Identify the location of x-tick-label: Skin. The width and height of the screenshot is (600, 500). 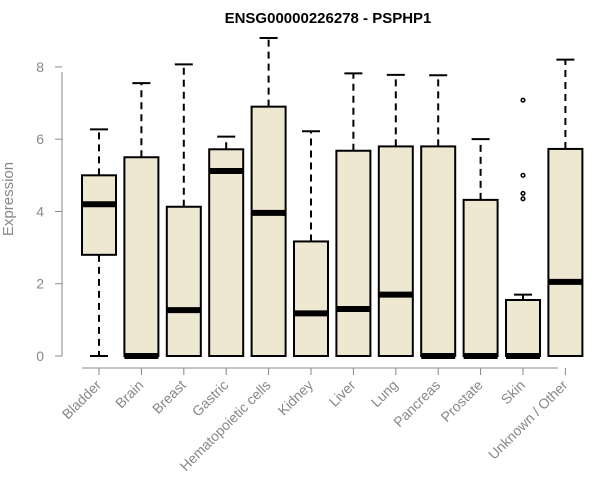
(513, 392).